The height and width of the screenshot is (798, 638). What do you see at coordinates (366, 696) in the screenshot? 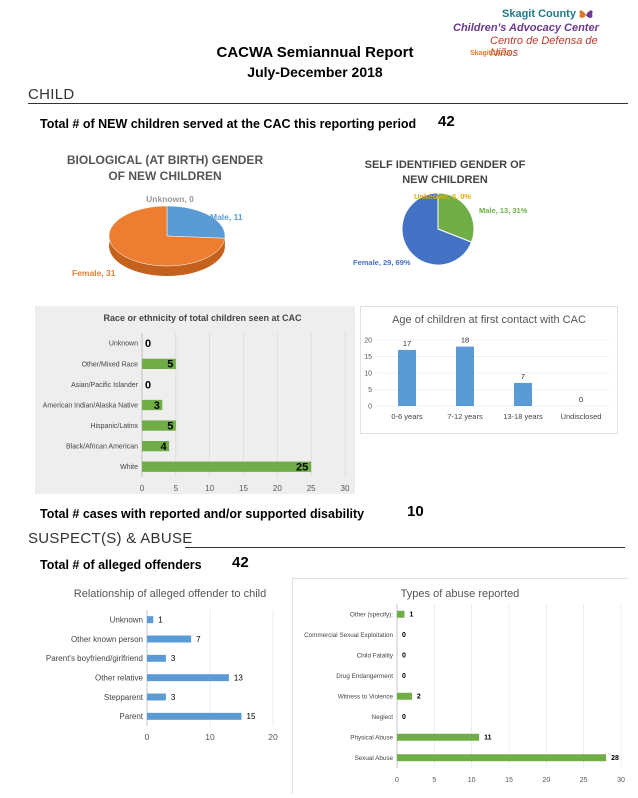
I see `abuse-svg-cat-label: Witness to Violence` at bounding box center [366, 696].